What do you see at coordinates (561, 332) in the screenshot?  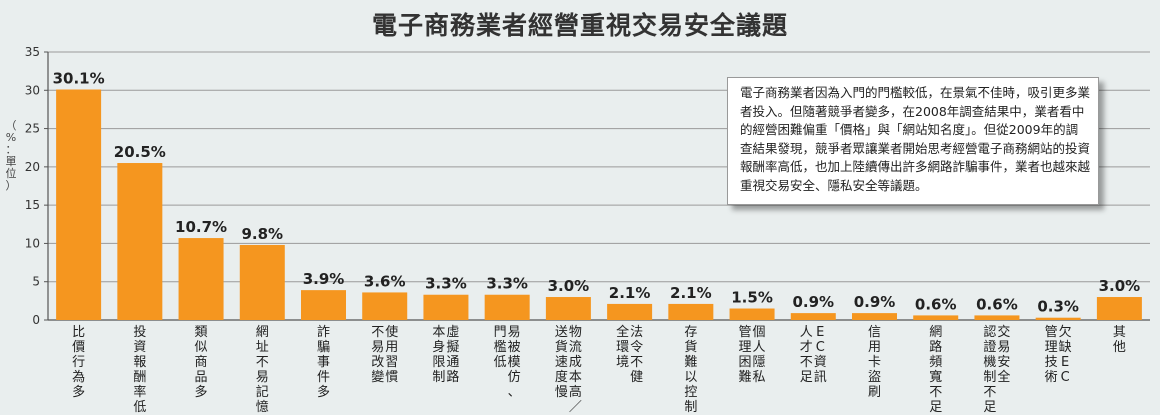 I see `category-label-char: 送` at bounding box center [561, 332].